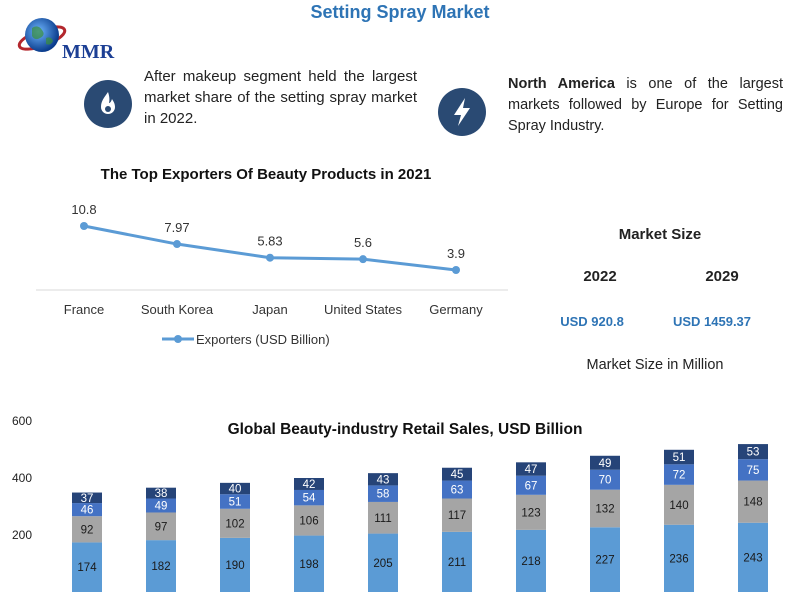 This screenshot has width=800, height=592. What do you see at coordinates (363, 309) in the screenshot?
I see `x-tick-label: United States` at bounding box center [363, 309].